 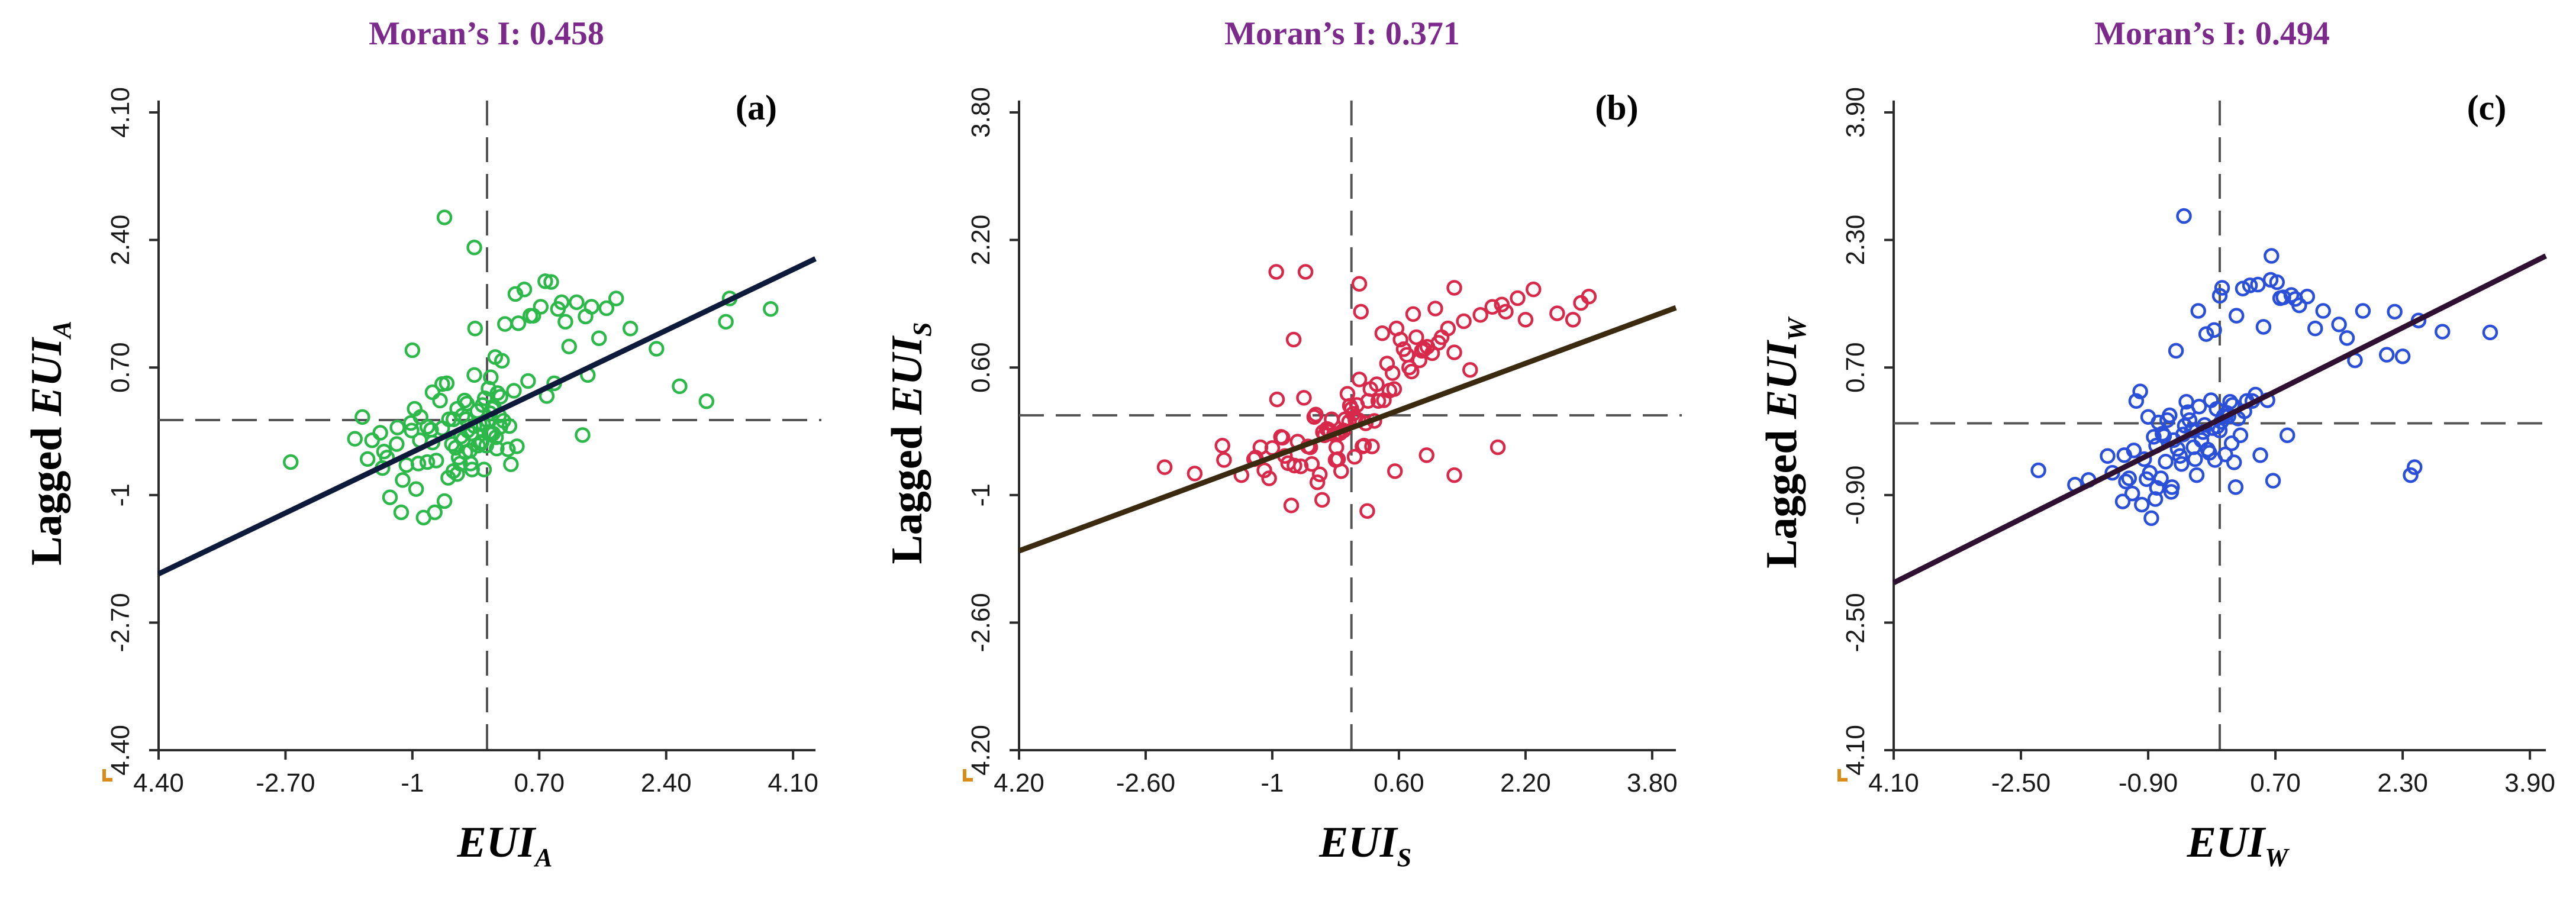 I want to click on y-axis-label-sub-b: S, so click(x=922, y=329).